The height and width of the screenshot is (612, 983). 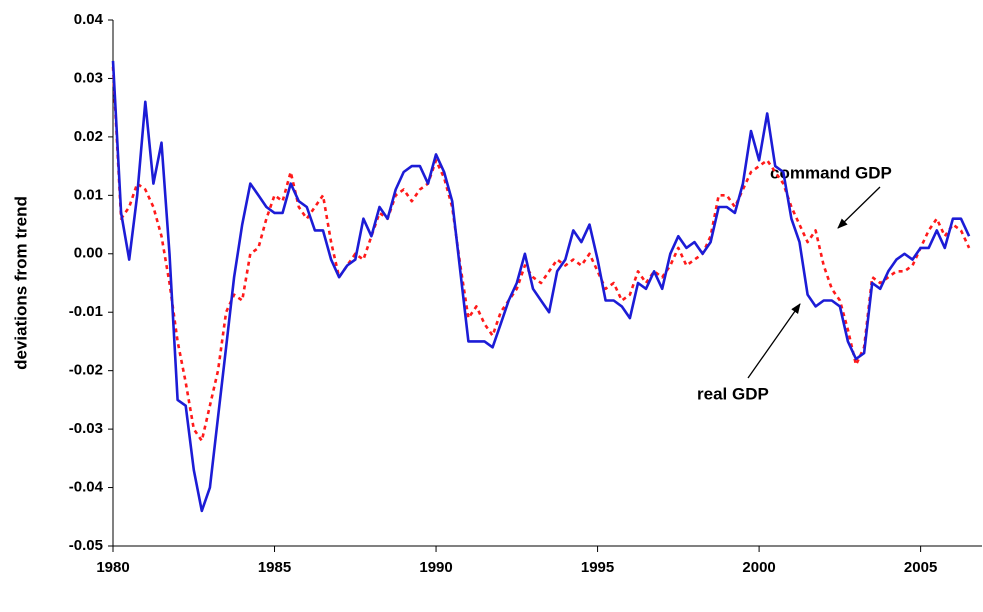 I want to click on y-tick-label: -0.03, so click(x=86, y=428).